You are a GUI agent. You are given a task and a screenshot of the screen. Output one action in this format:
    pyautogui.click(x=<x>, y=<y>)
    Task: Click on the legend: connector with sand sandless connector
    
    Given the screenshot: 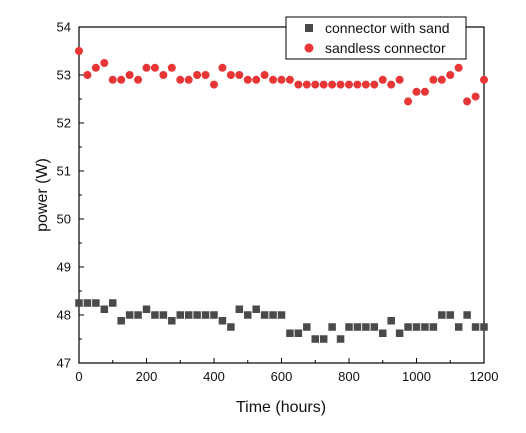 What is the action you would take?
    pyautogui.click(x=376, y=38)
    